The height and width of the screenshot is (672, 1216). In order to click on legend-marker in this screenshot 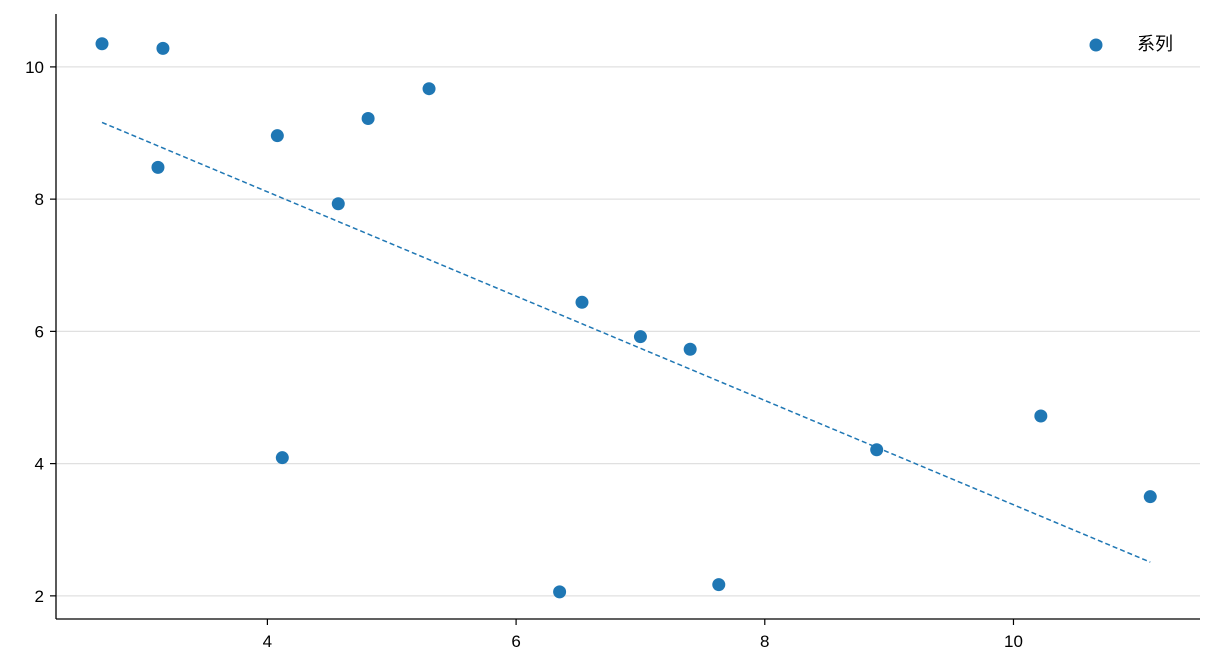, I will do `click(1096, 45)`.